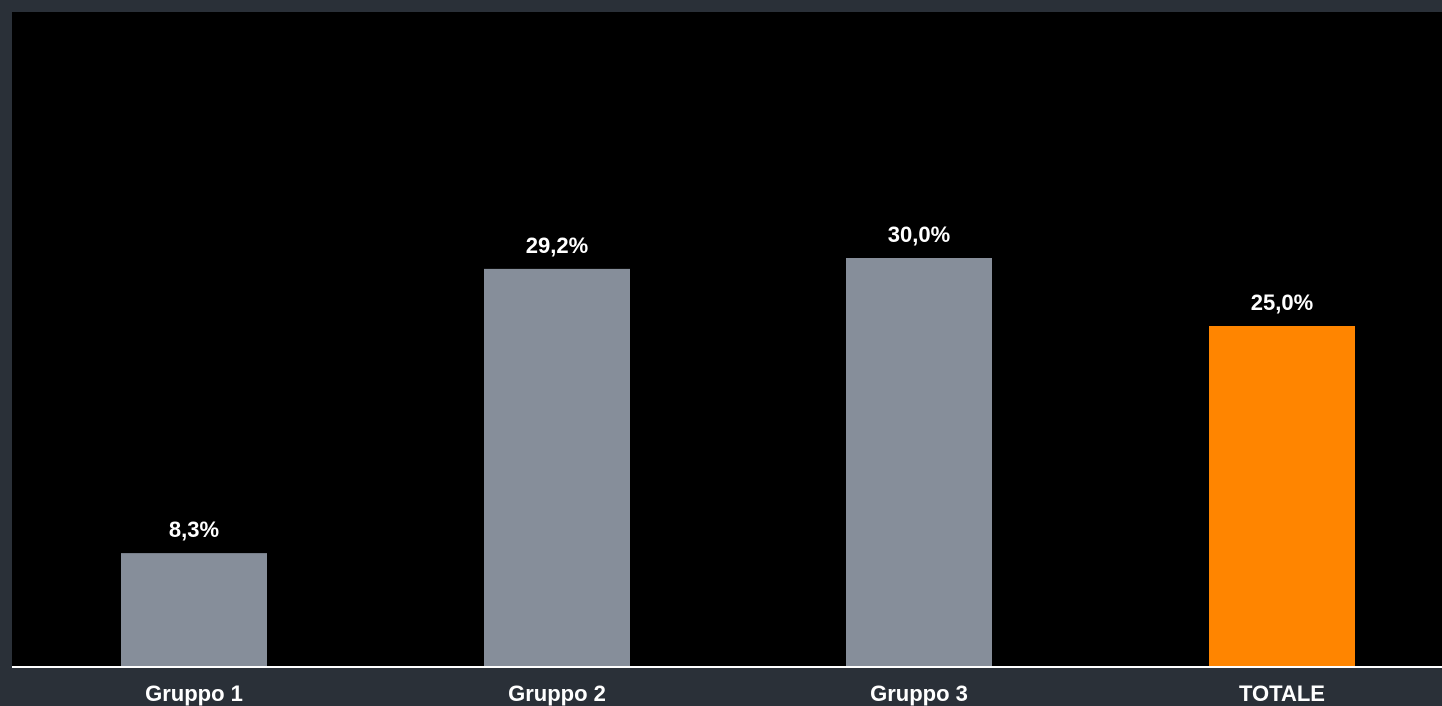 The height and width of the screenshot is (706, 1442). I want to click on category-label-3: Gruppo 3, so click(919, 693).